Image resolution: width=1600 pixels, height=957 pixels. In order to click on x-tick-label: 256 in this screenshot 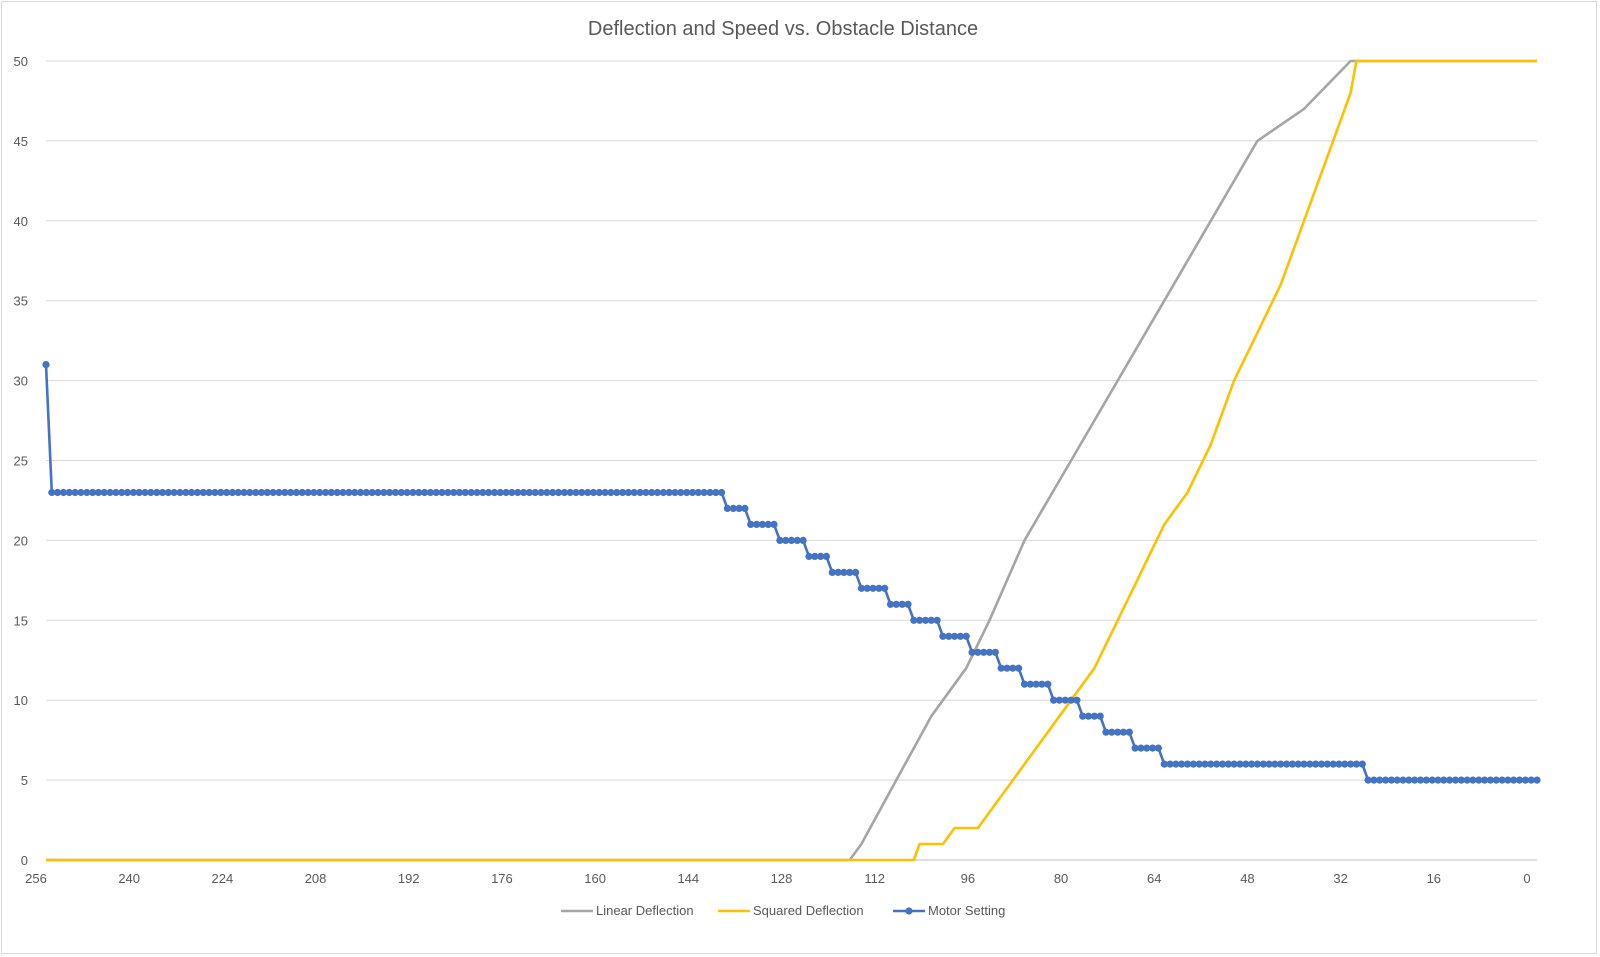, I will do `click(36, 878)`.